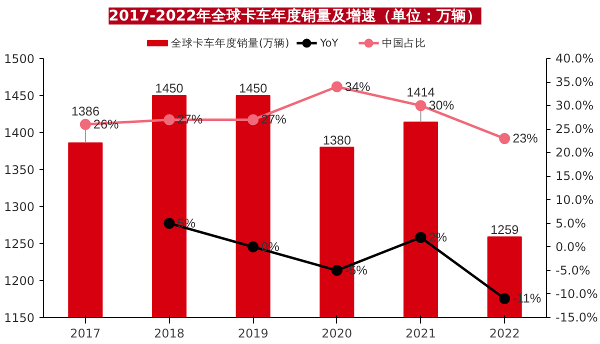  What do you see at coordinates (420, 333) in the screenshot?
I see `x-tick-label: 2021` at bounding box center [420, 333].